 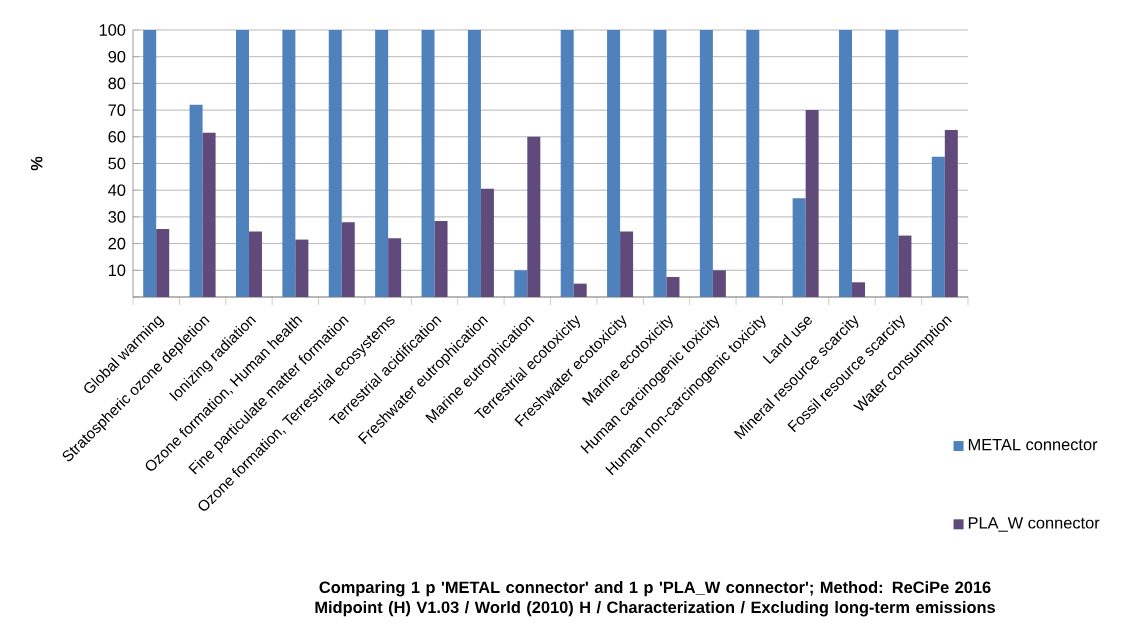 I want to click on y-tick-label: 100, so click(x=112, y=30).